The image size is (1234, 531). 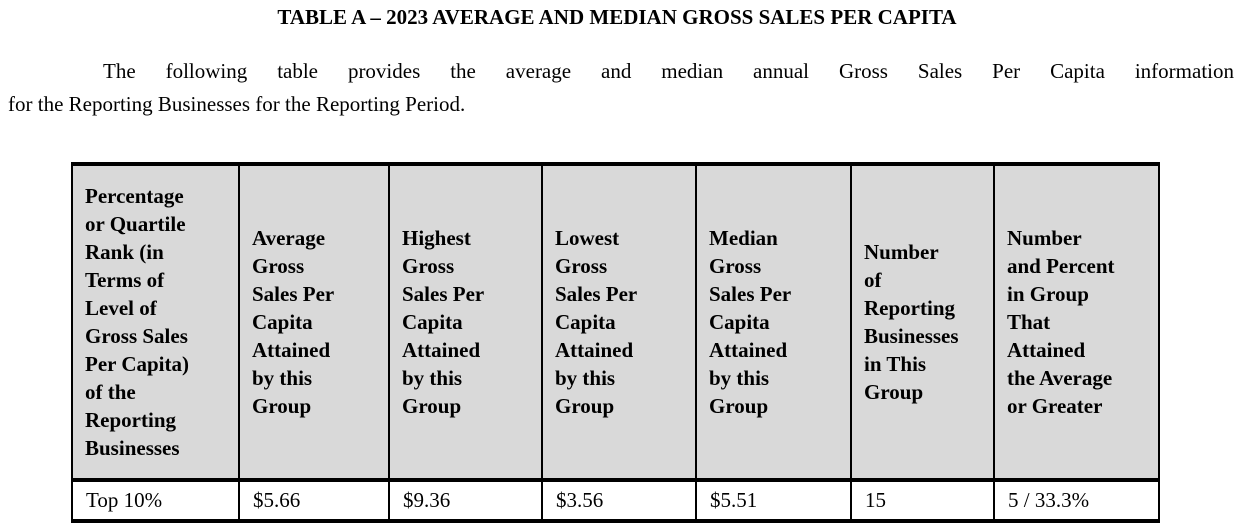 What do you see at coordinates (155, 501) in the screenshot?
I see `cell-rank: Top 10%` at bounding box center [155, 501].